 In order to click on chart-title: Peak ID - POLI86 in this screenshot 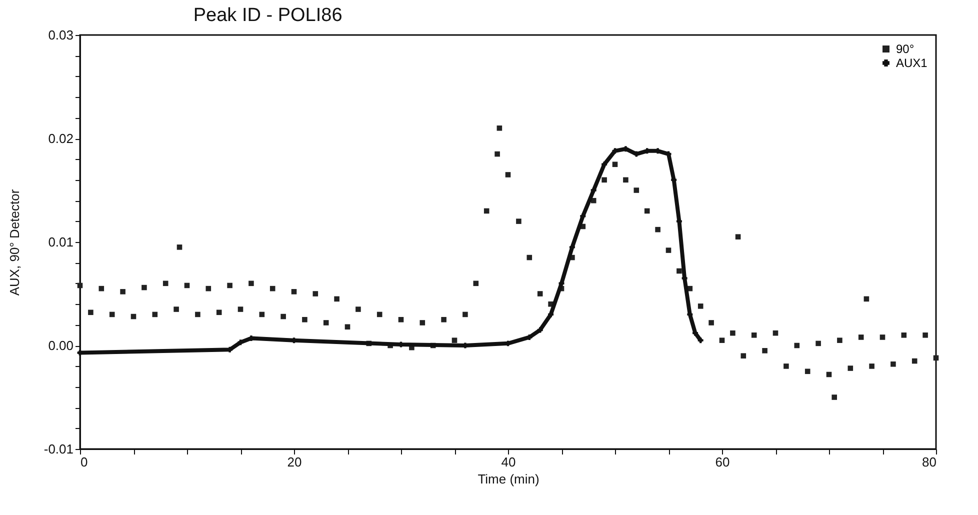, I will do `click(267, 15)`.